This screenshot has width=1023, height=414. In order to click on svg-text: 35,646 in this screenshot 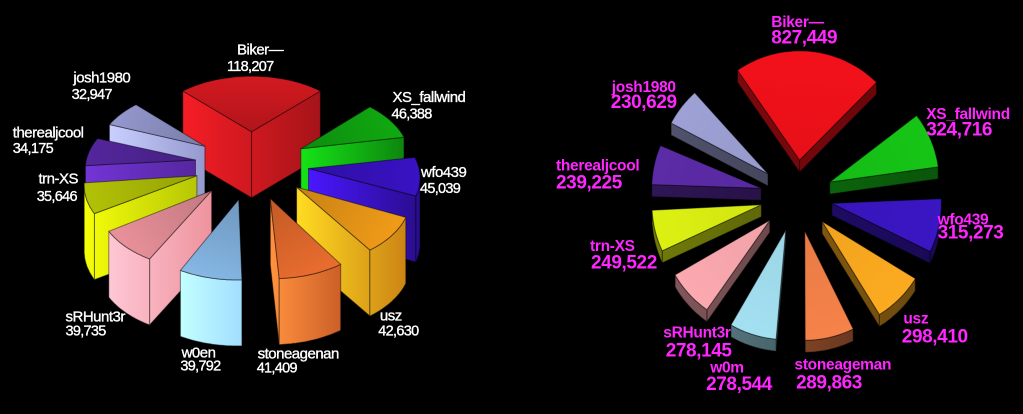, I will do `click(57, 197)`.